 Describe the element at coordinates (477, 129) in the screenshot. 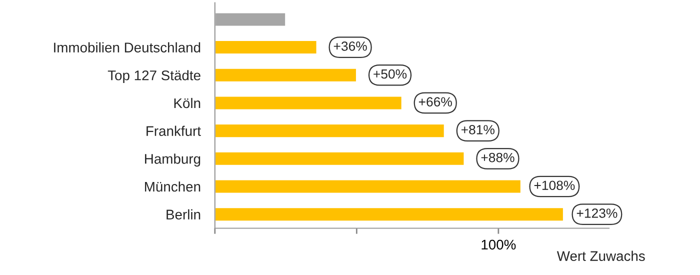

I see `data-label: +81%` at that location.